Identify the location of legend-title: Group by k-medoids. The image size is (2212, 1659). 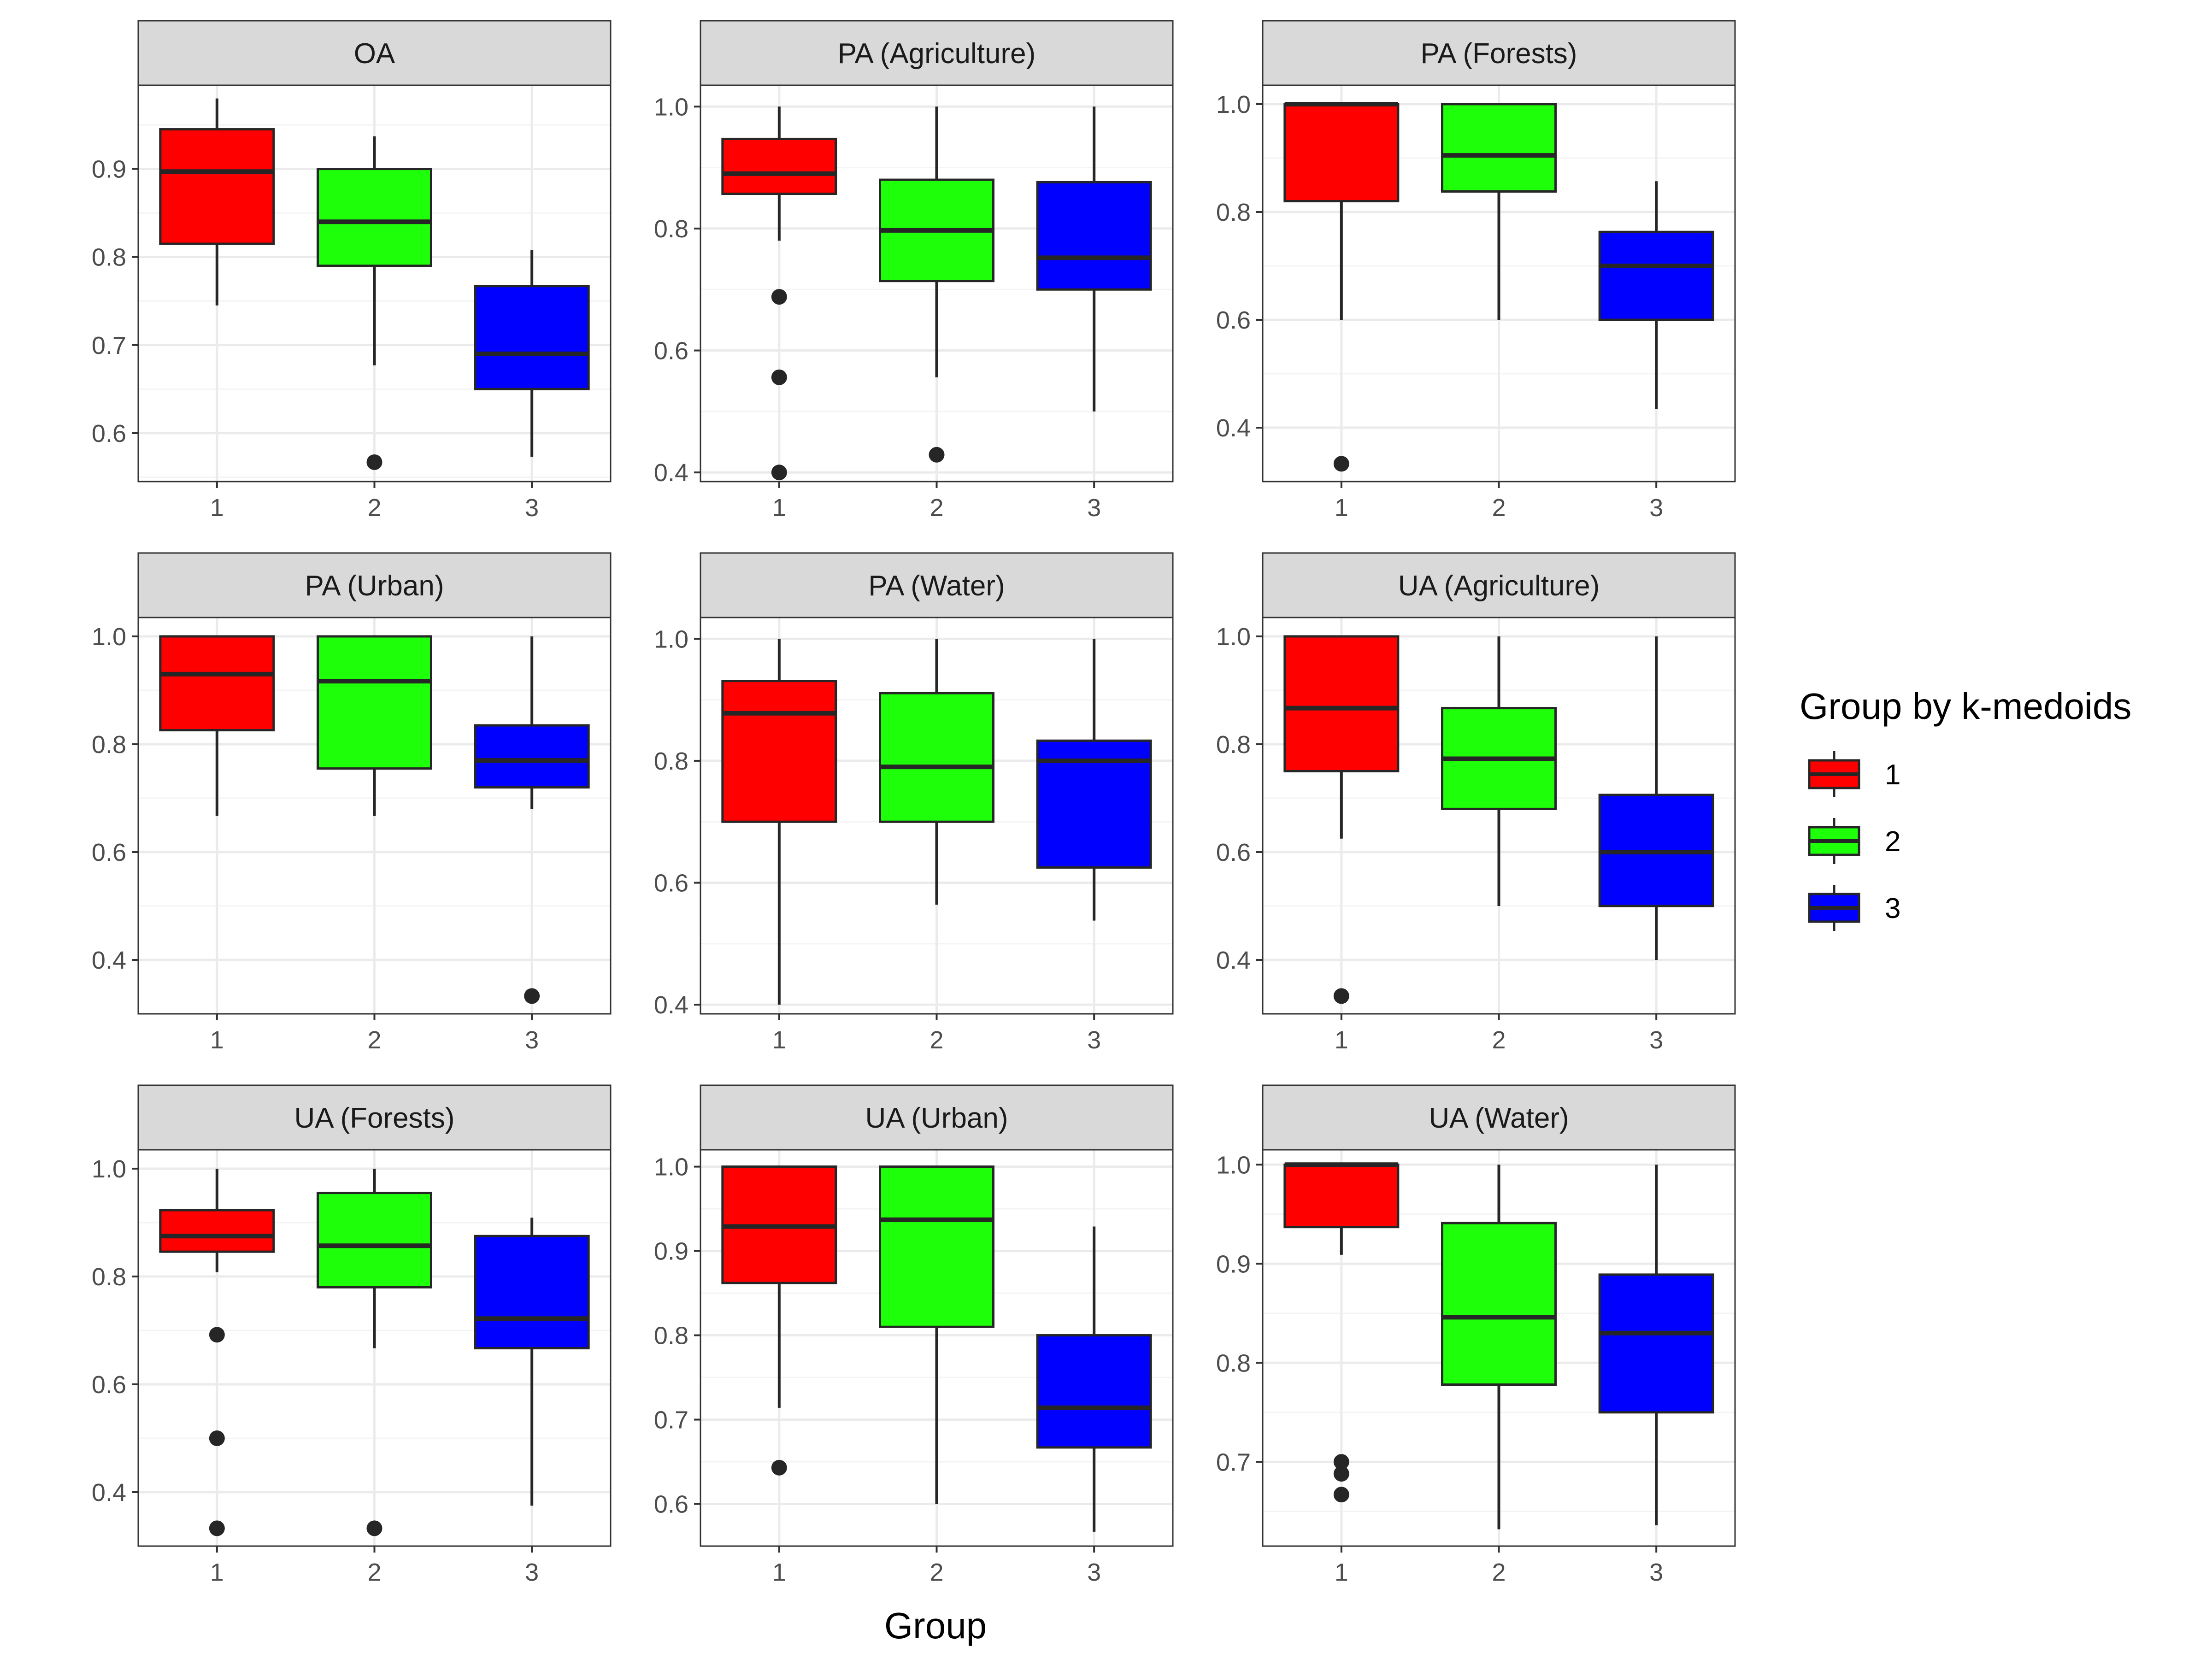
(1965, 706).